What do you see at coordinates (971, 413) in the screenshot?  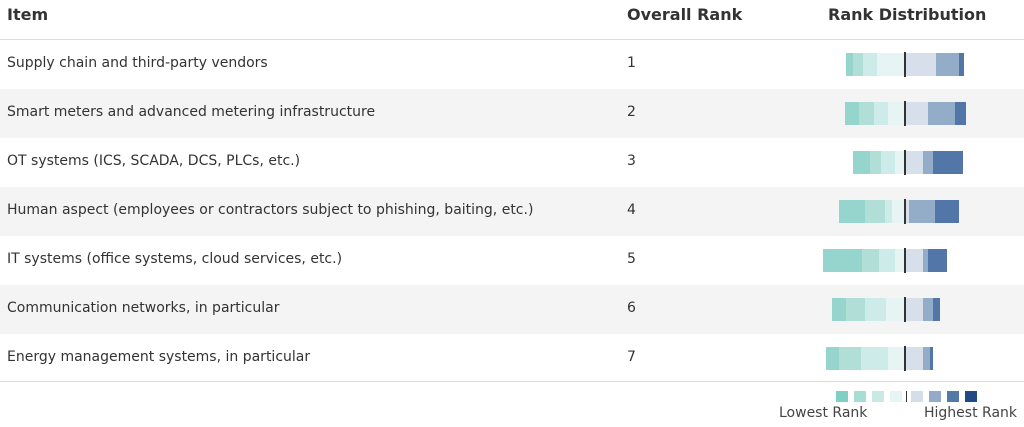 I see `legend-high-label: Highest Rank` at bounding box center [971, 413].